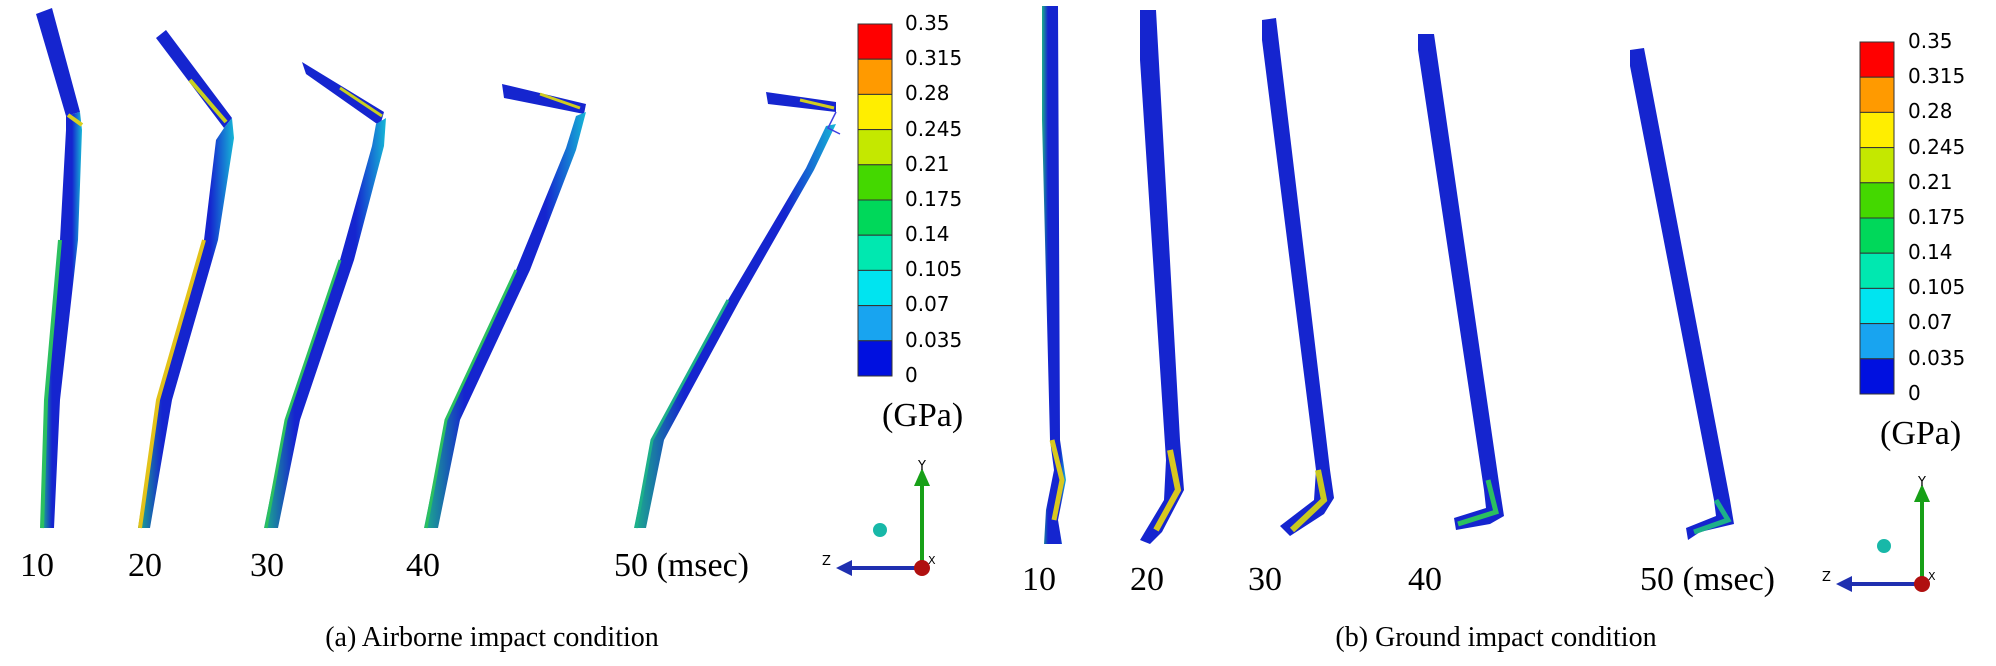 Image resolution: width=1996 pixels, height=666 pixels. What do you see at coordinates (505, 306) in the screenshot?
I see `blade-a-40ms` at bounding box center [505, 306].